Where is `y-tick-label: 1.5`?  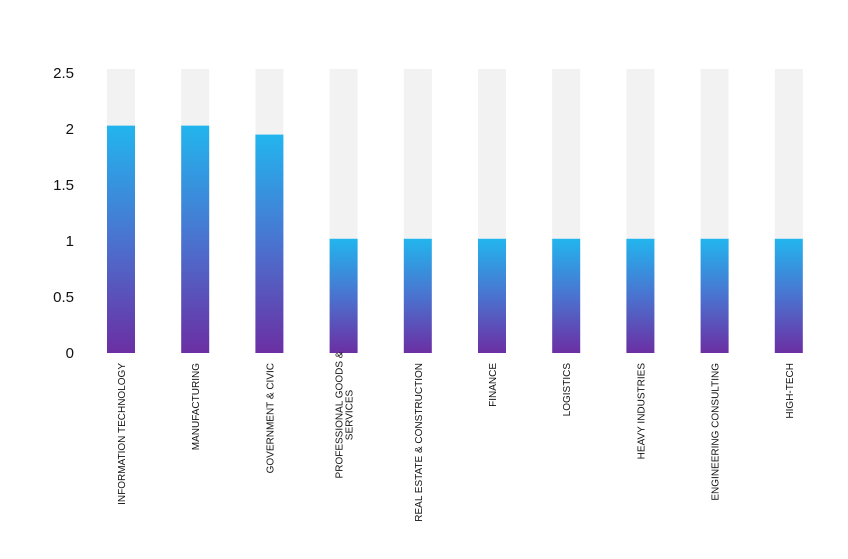 y-tick-label: 1.5 is located at coordinates (63, 185).